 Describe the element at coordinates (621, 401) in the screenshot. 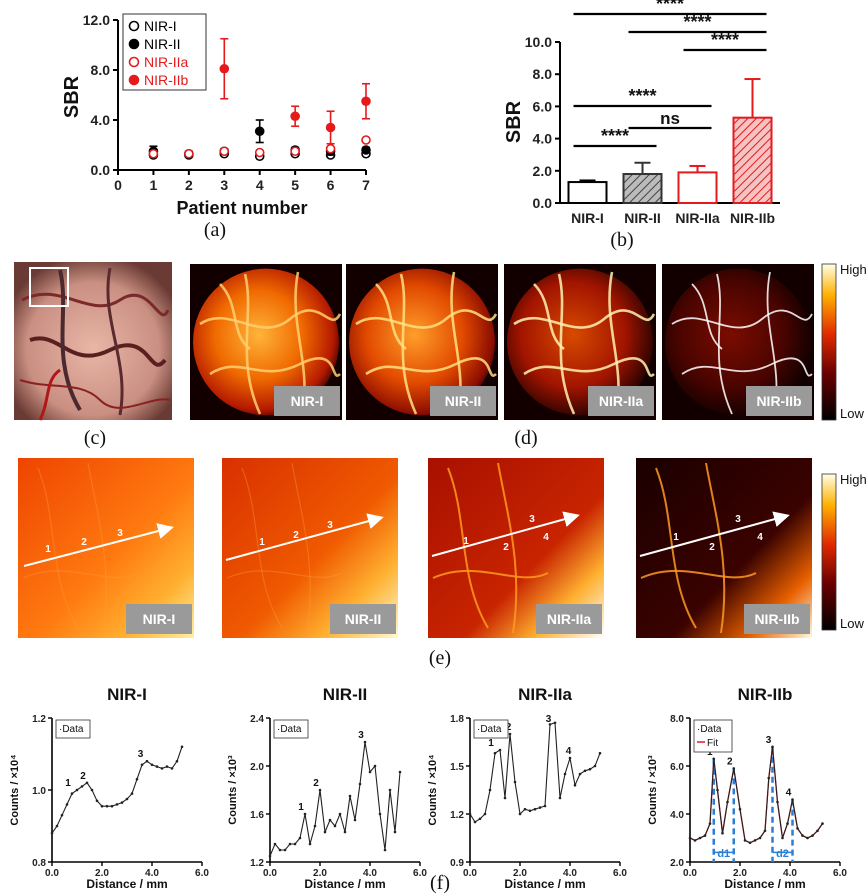

I see `tag-label: NIR-IIa` at that location.